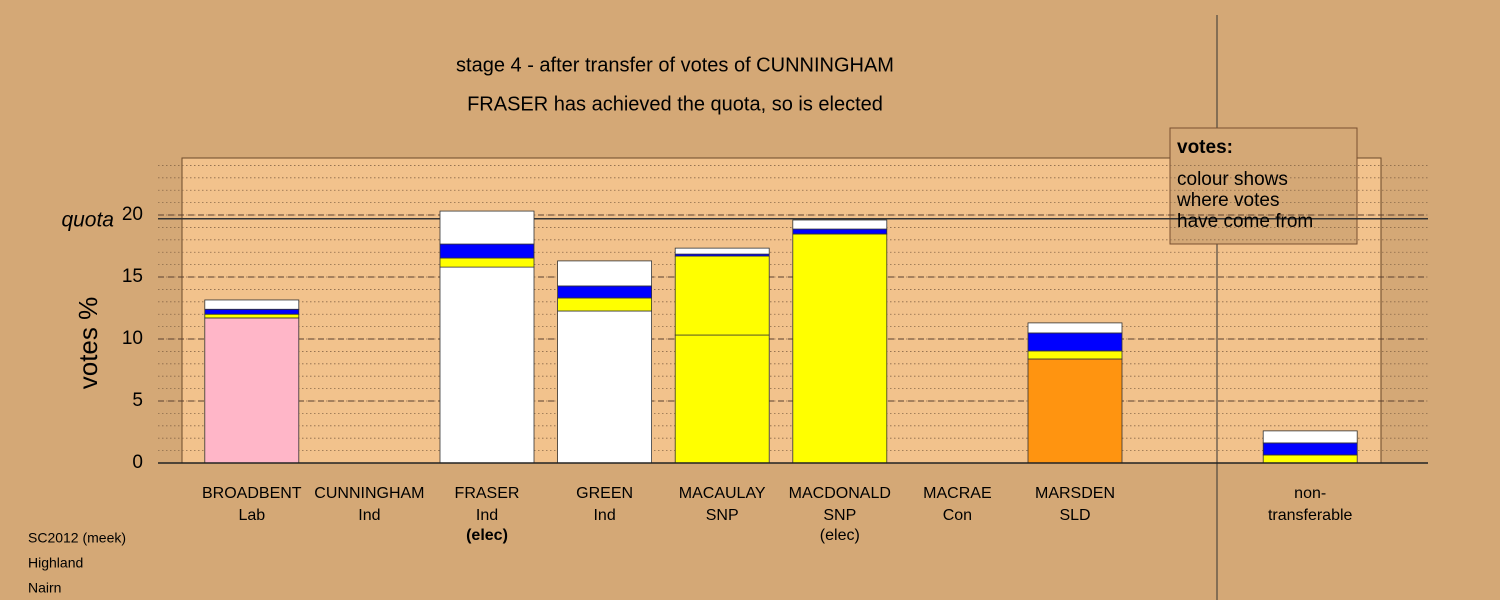 Image resolution: width=1500 pixels, height=600 pixels. I want to click on footer-text: Nairn, so click(44, 588).